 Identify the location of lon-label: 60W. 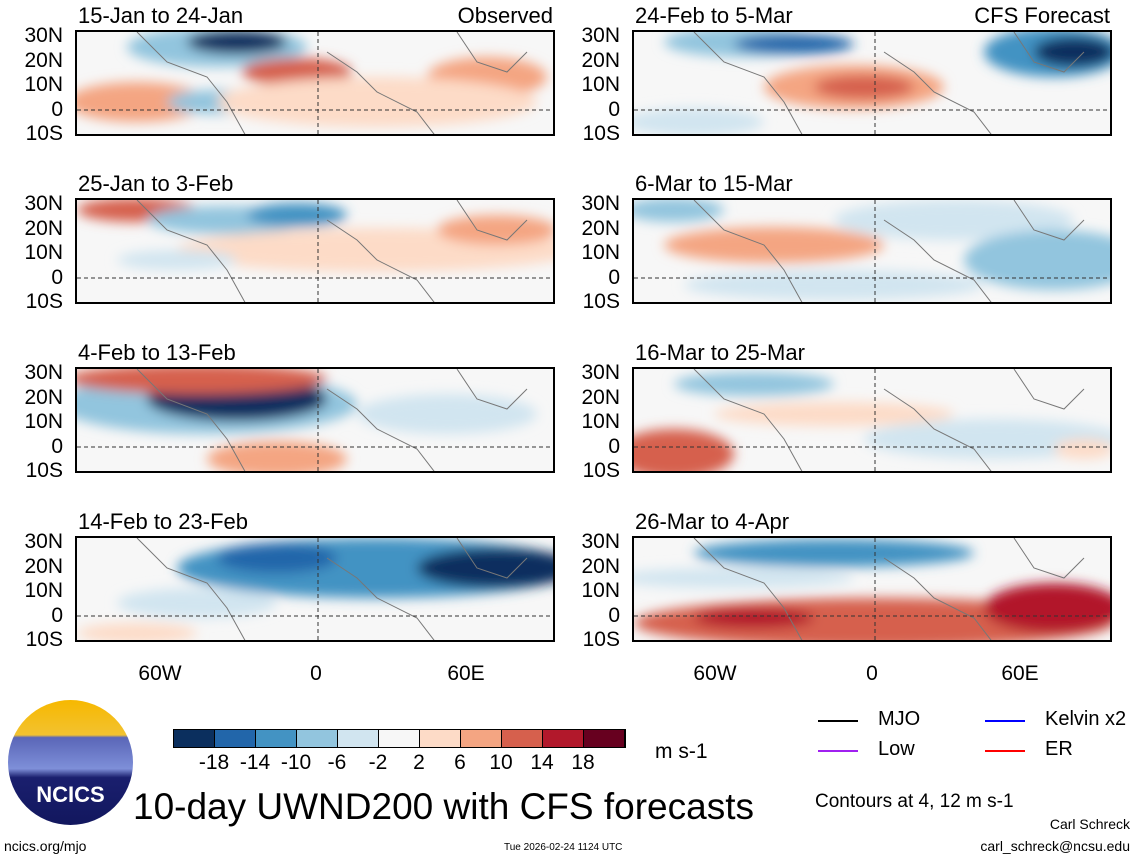
(160, 673).